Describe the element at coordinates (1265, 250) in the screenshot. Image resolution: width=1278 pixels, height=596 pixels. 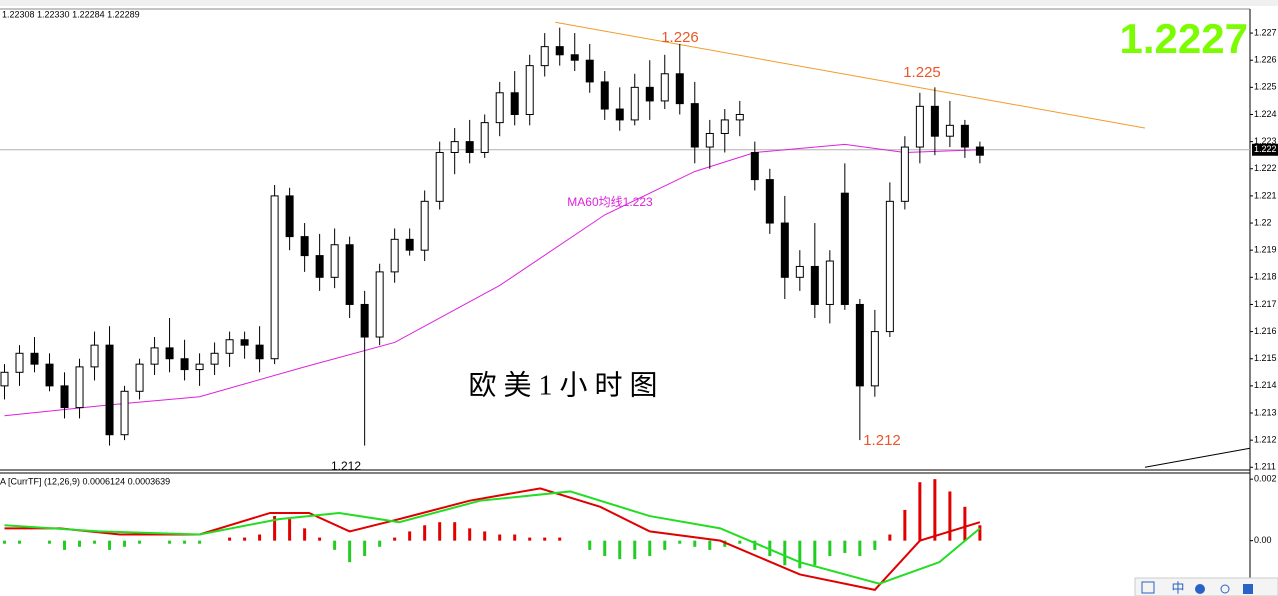
I see `y-tick-label: 1.219` at that location.